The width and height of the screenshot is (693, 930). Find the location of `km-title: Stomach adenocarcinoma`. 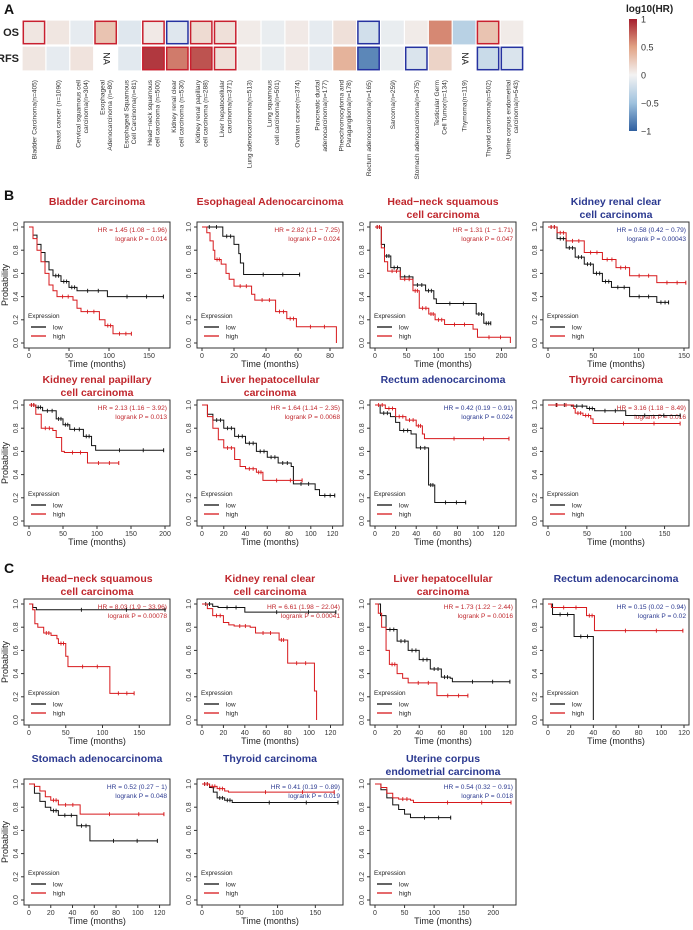

km-title: Stomach adenocarcinoma is located at coordinates (97, 759).